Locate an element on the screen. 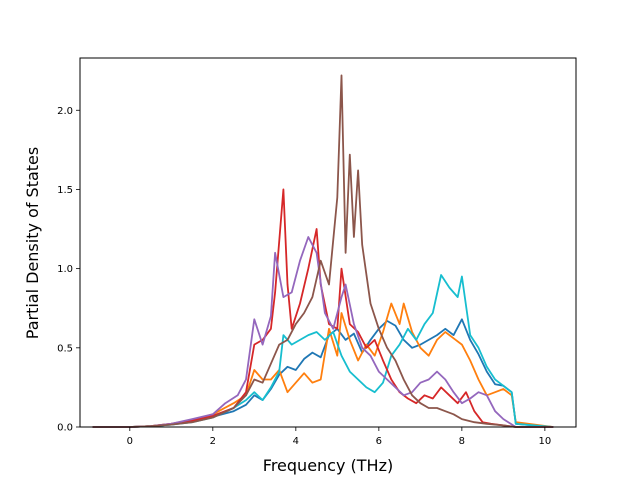 The width and height of the screenshot is (640, 480). y-tick-label: 2.0 is located at coordinates (65, 111).